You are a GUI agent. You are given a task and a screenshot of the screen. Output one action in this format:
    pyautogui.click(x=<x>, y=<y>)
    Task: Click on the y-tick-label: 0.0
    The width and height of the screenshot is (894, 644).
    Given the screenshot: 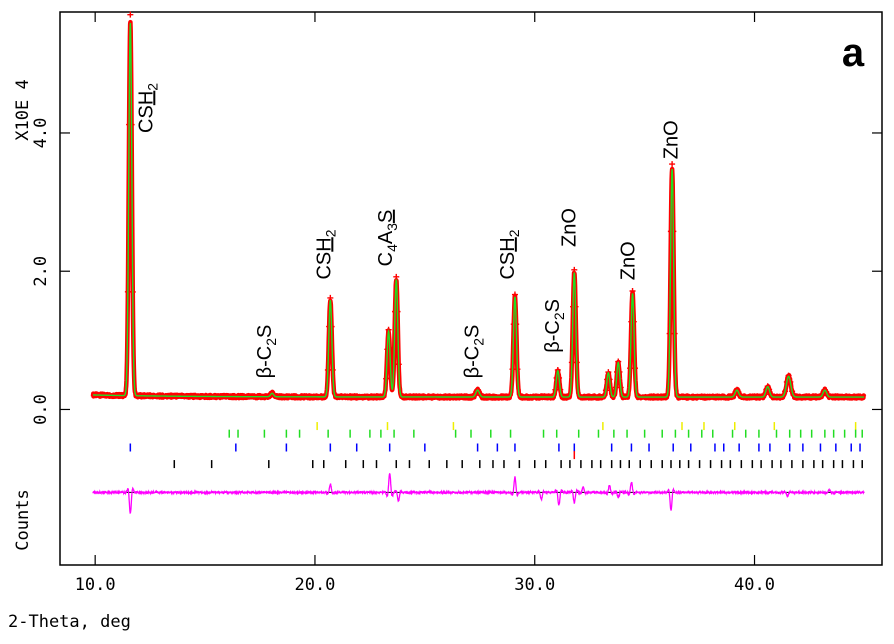 What is the action you would take?
    pyautogui.click(x=41, y=409)
    